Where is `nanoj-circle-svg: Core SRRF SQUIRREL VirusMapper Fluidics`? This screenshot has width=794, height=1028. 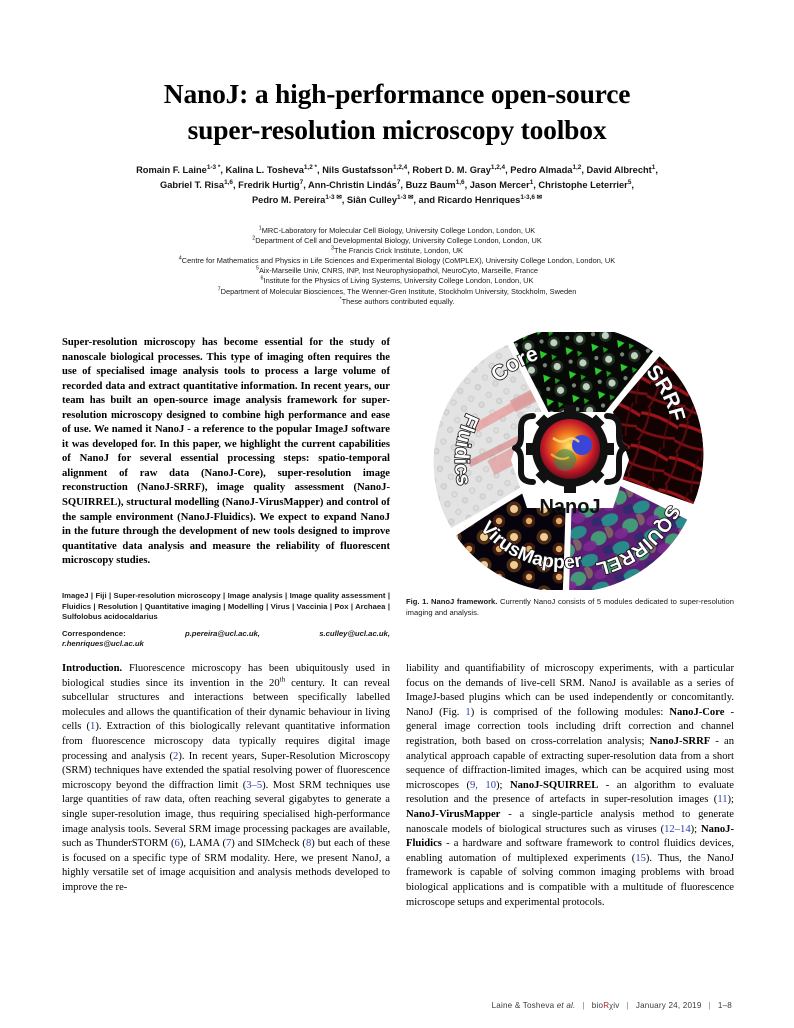 nanoj-circle-svg: Core SRRF SQUIRREL VirusMapper Fluidics is located at coordinates (568, 461).